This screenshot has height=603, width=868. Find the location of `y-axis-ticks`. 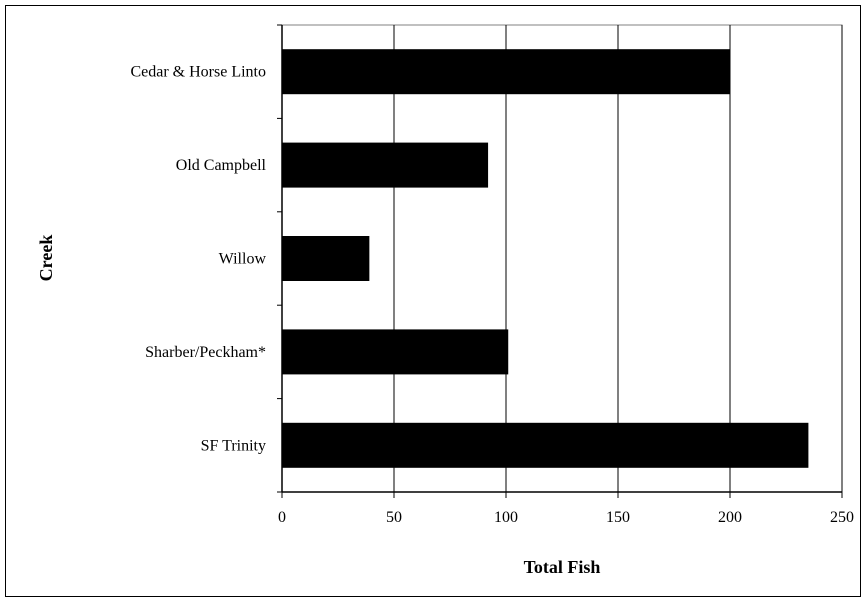

y-axis-ticks is located at coordinates (279, 258).